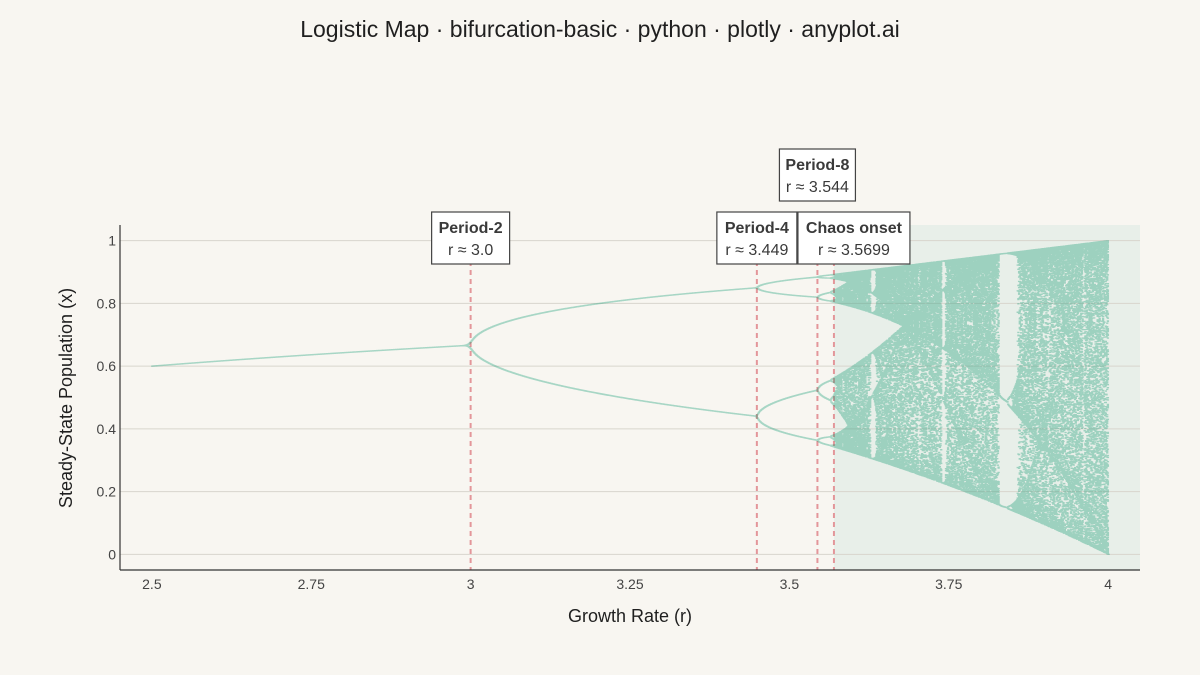 The height and width of the screenshot is (675, 1200). I want to click on y-tick-labels: 0 0.2 0.4 0.6 0.8 1, so click(107, 398).